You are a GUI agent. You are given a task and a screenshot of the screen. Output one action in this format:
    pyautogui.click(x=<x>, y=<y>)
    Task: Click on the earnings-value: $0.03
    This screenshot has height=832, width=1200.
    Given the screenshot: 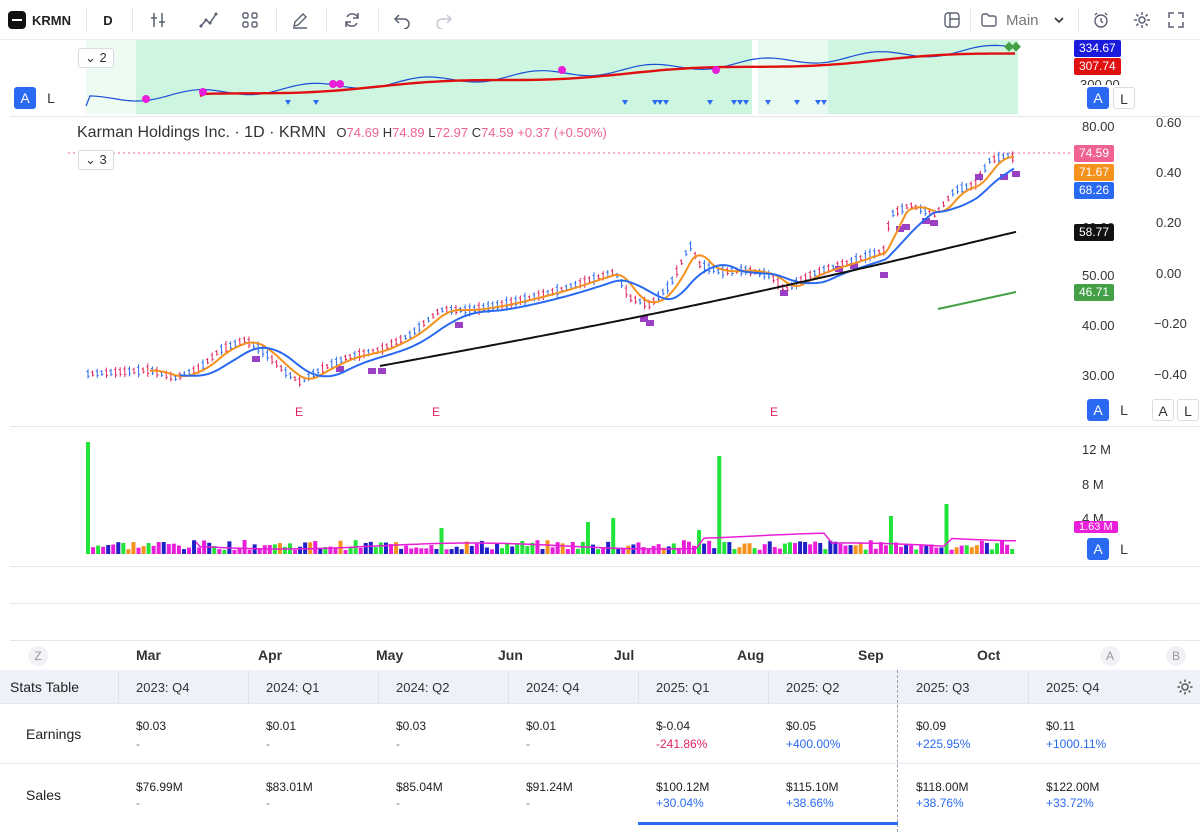 What is the action you would take?
    pyautogui.click(x=151, y=726)
    